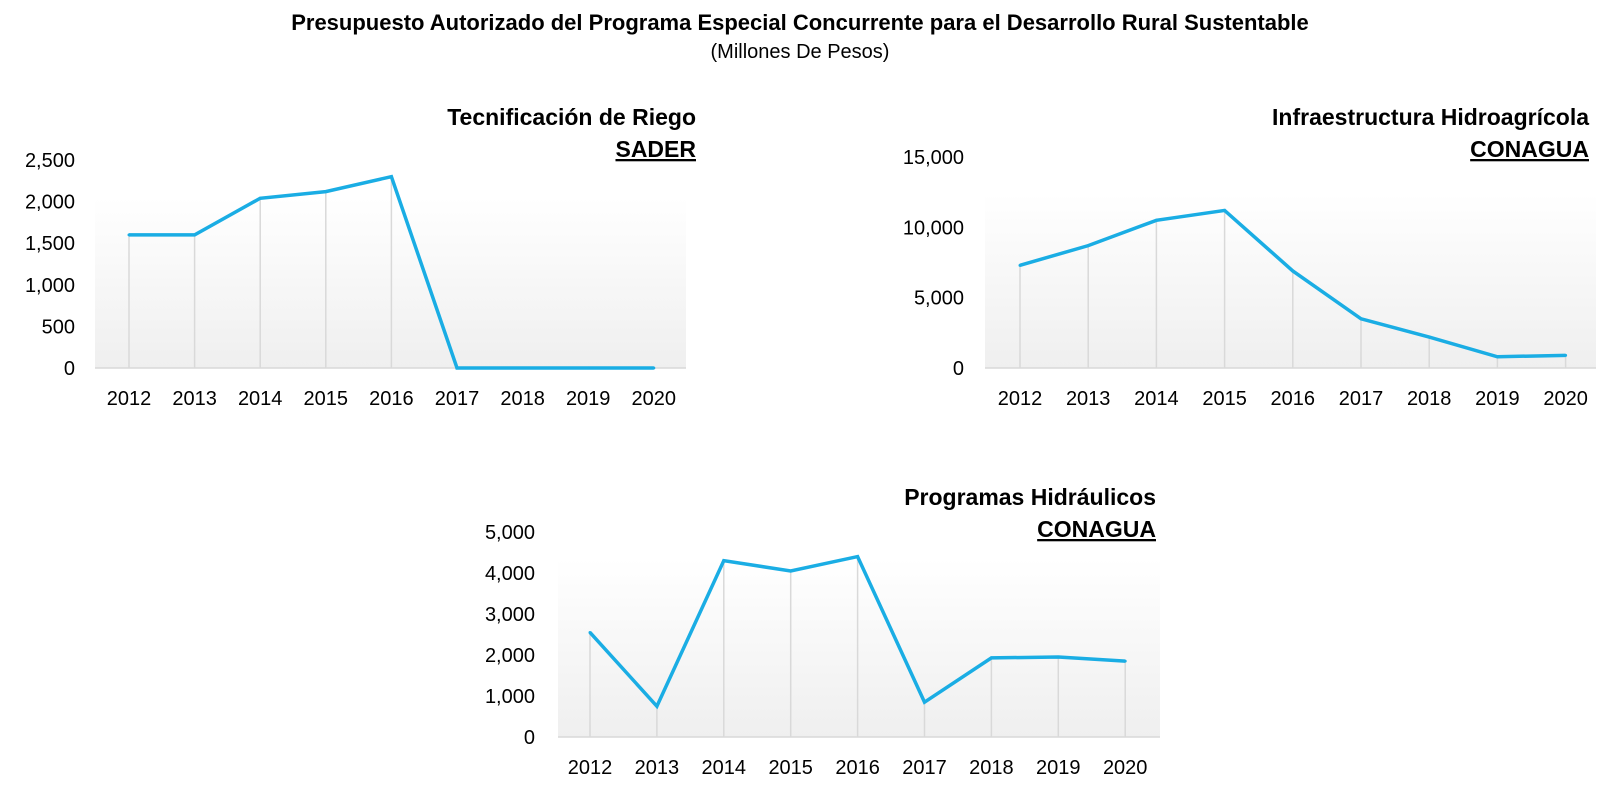 This screenshot has width=1600, height=793. What do you see at coordinates (800, 52) in the screenshot?
I see `figure-subtitle: (Millones De Pesos)` at bounding box center [800, 52].